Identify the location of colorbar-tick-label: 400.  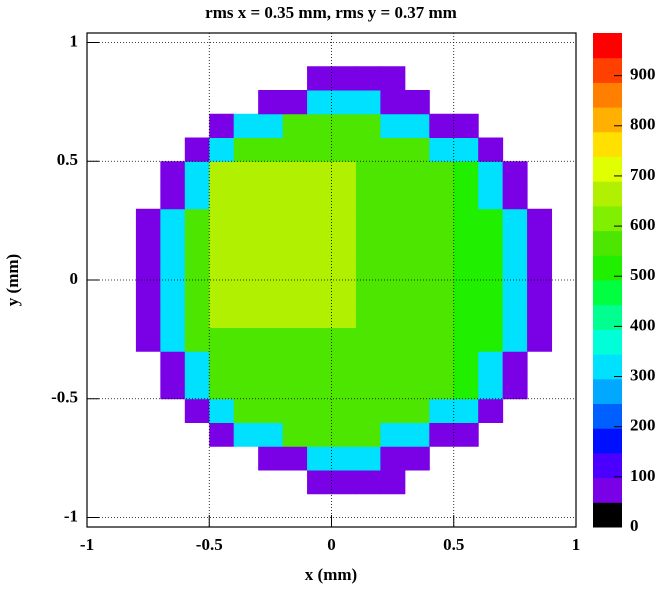
(643, 324).